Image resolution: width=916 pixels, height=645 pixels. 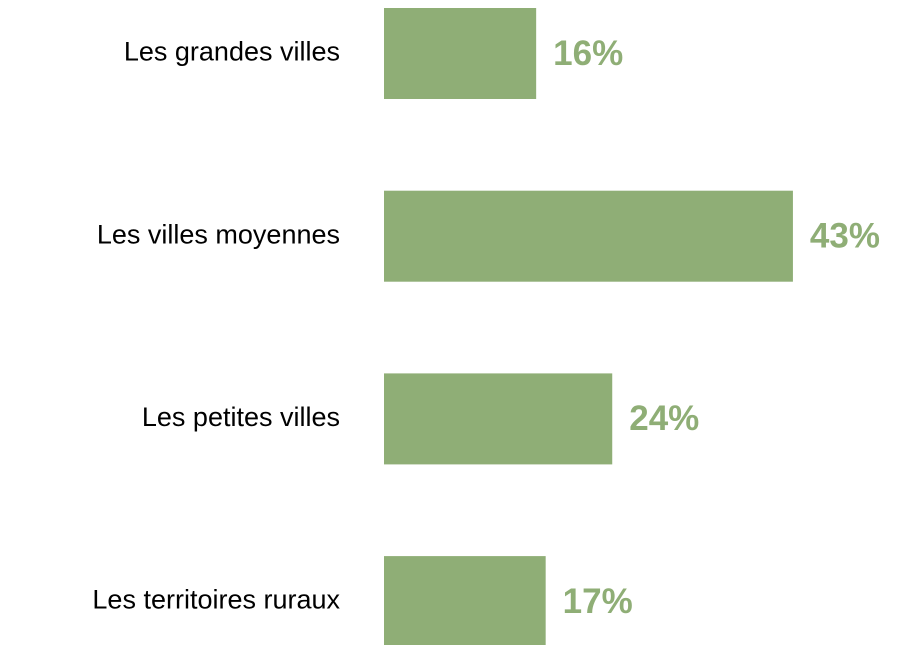 I want to click on value-label: 24%, so click(x=664, y=418).